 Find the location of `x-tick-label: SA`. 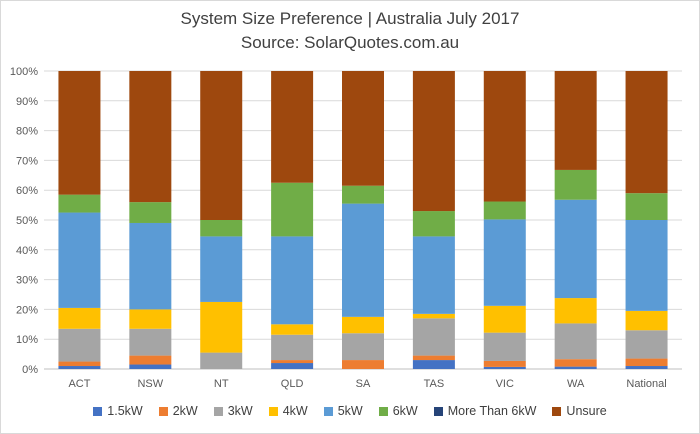

x-tick-label: SA is located at coordinates (363, 384).